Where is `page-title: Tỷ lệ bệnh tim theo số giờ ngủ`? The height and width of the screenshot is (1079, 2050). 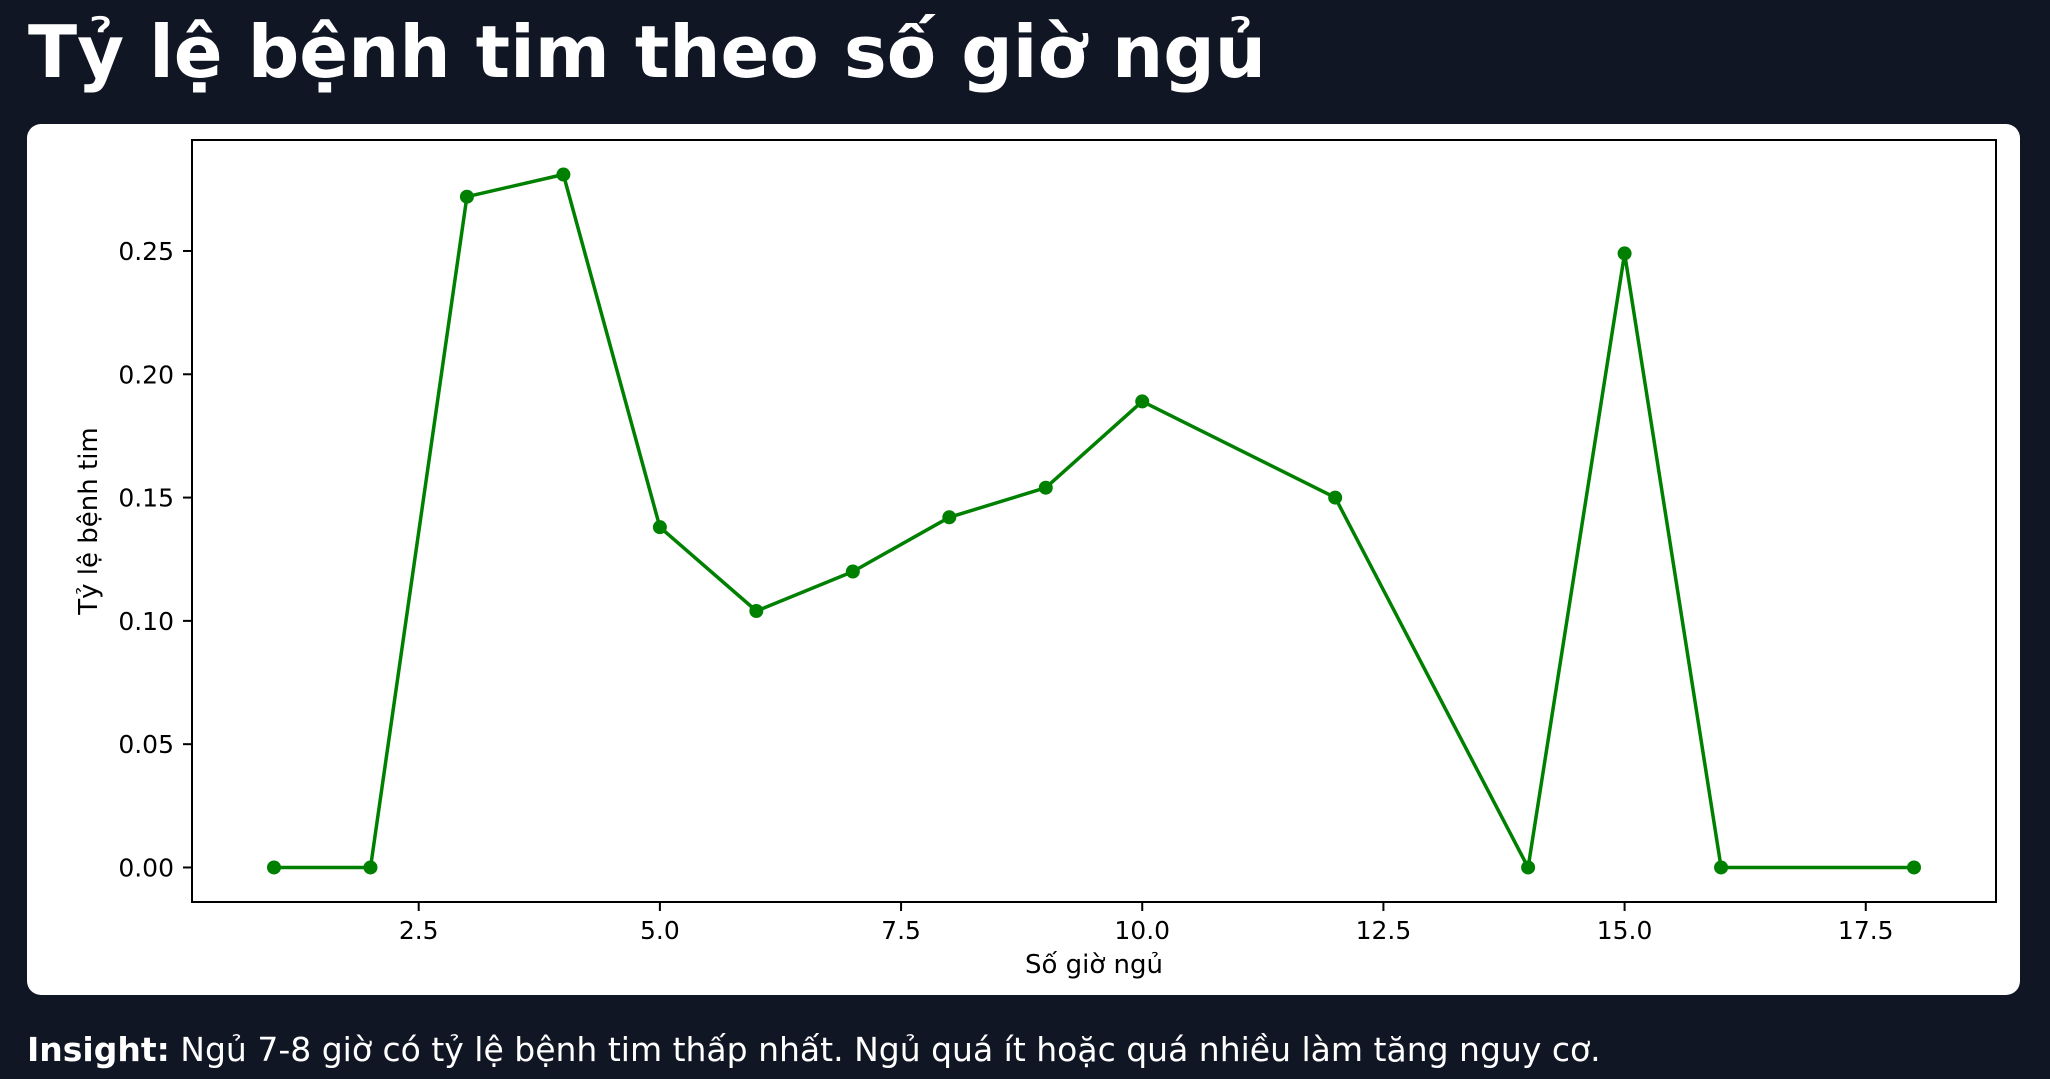 page-title: Tỷ lệ bệnh tim theo số giờ ngủ is located at coordinates (647, 52).